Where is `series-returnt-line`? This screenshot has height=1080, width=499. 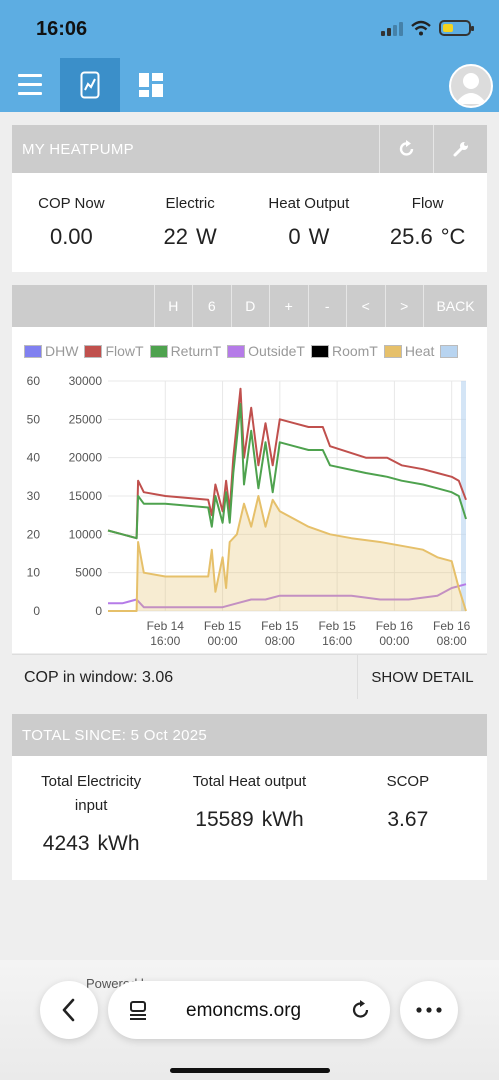
series-returnt-line is located at coordinates (287, 471).